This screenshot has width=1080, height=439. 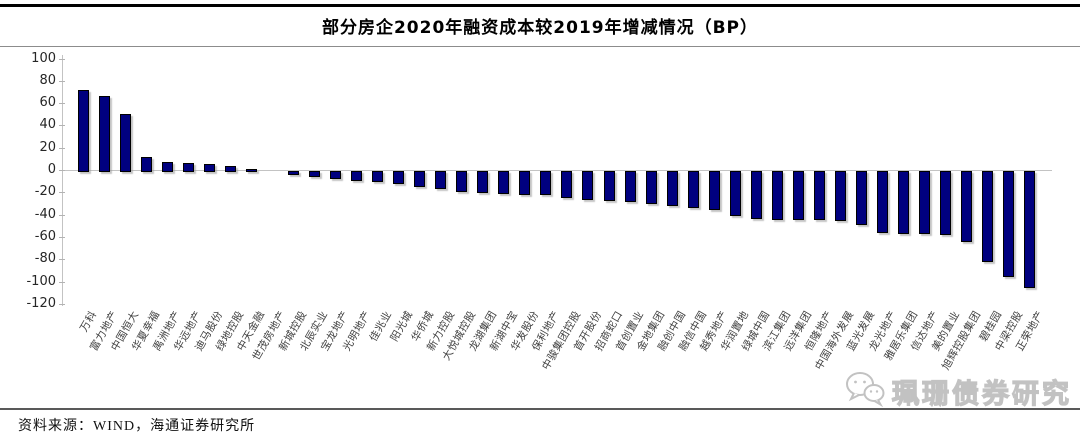 What do you see at coordinates (47, 147) in the screenshot?
I see `y-axis-tick-label: 20` at bounding box center [47, 147].